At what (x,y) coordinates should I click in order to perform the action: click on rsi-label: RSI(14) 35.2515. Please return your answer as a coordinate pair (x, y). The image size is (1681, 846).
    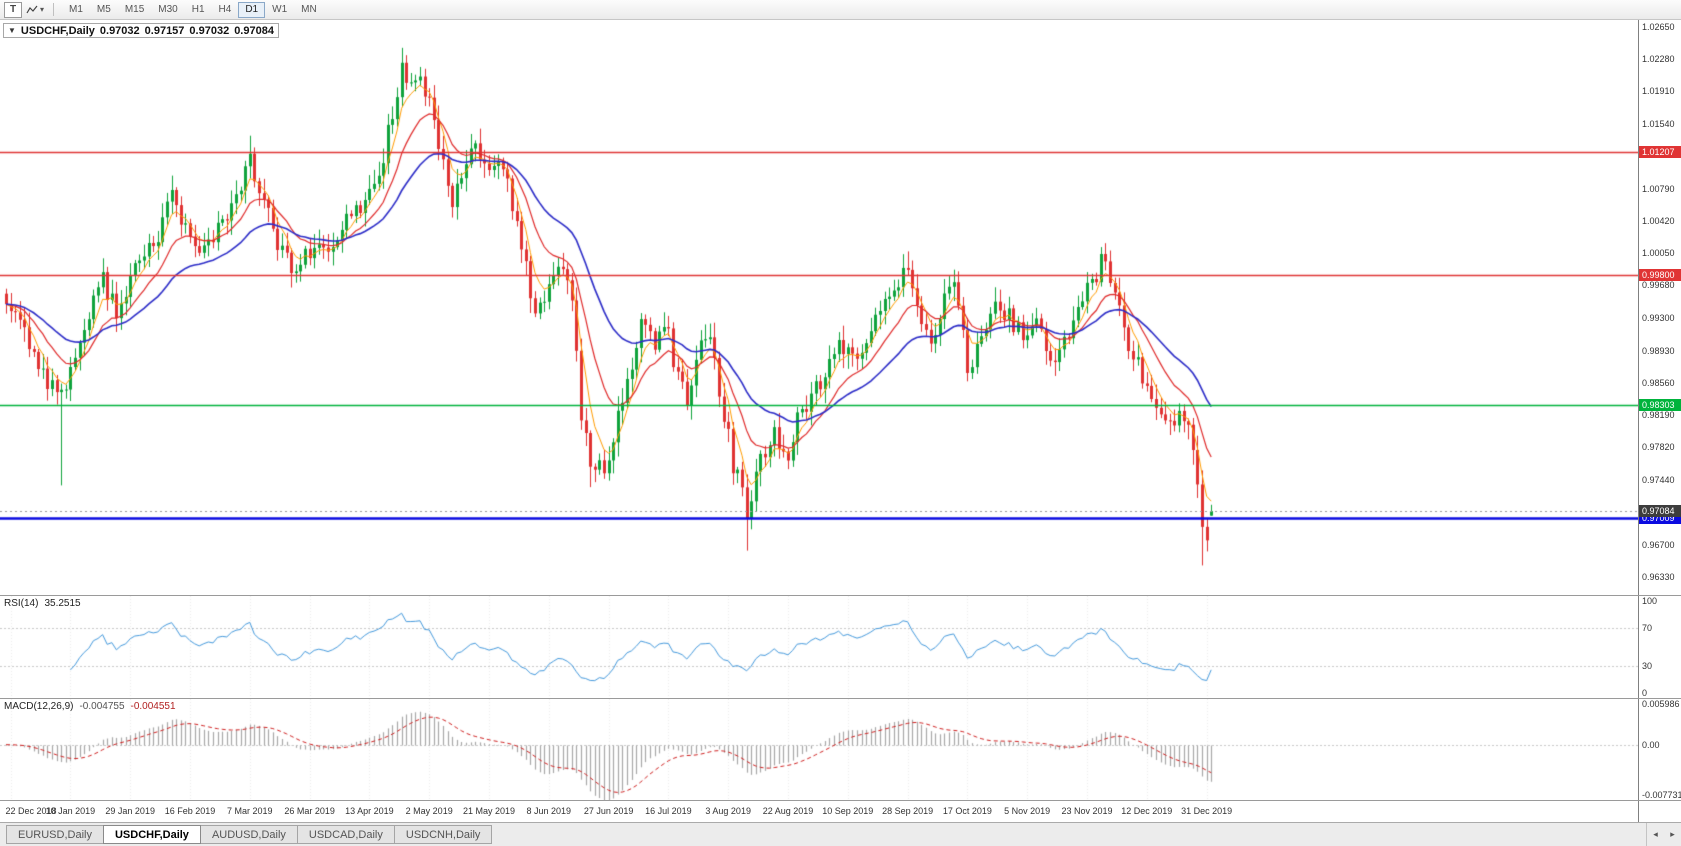
    Looking at the image, I should click on (42, 603).